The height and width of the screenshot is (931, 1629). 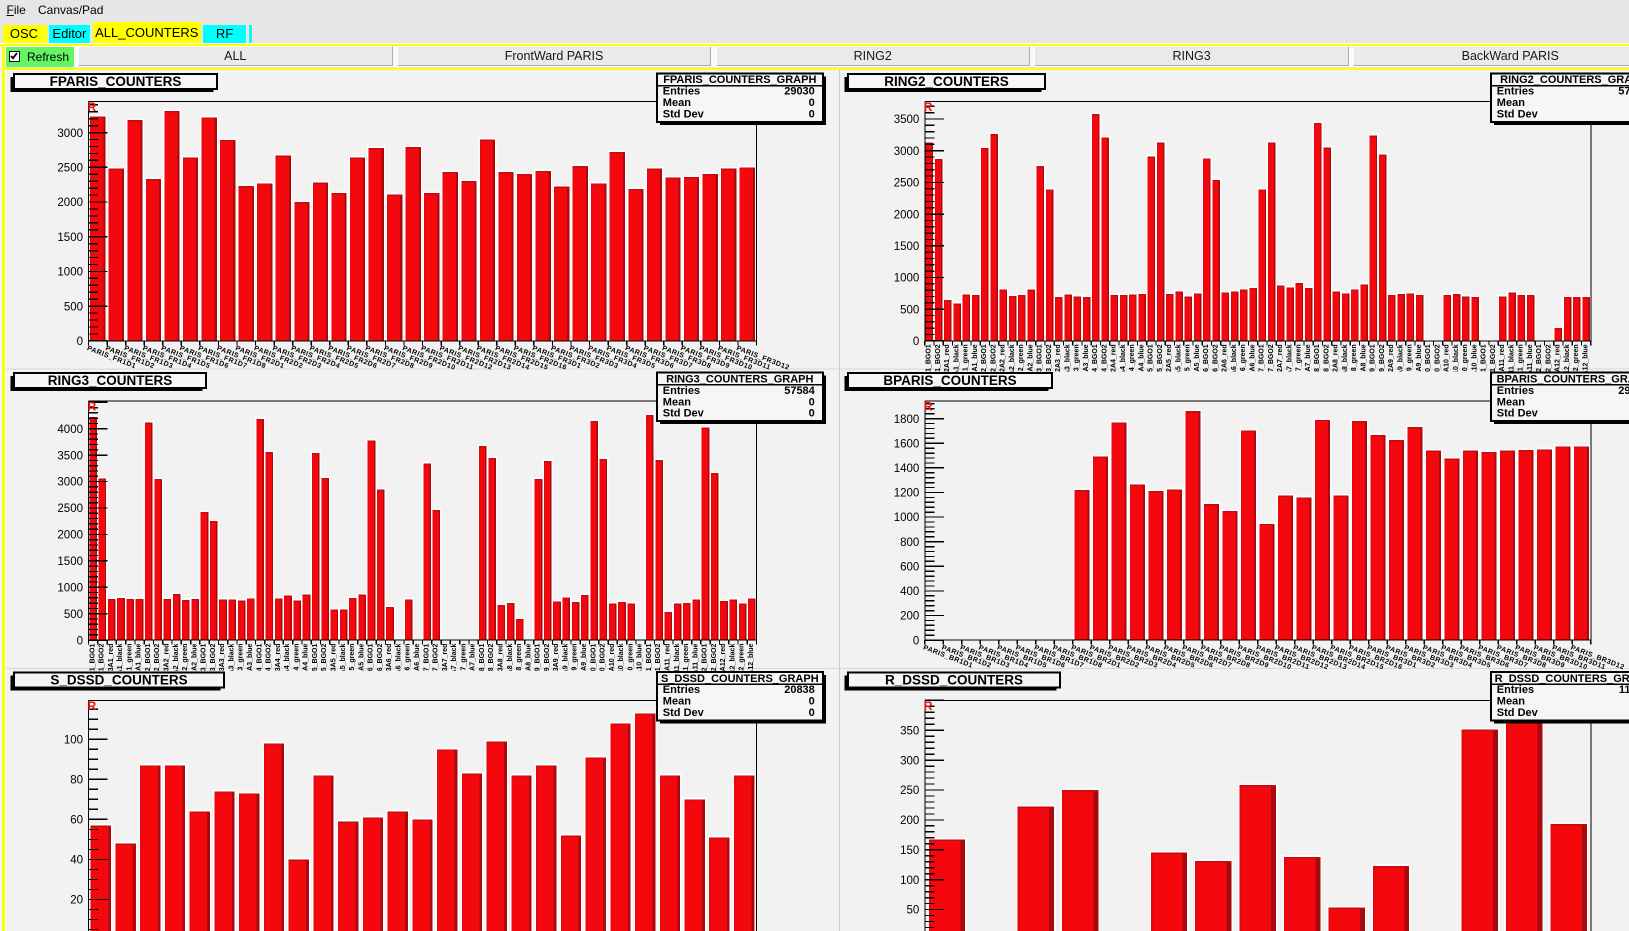 I want to click on svg-text: 3A7_black, so click(x=454, y=660).